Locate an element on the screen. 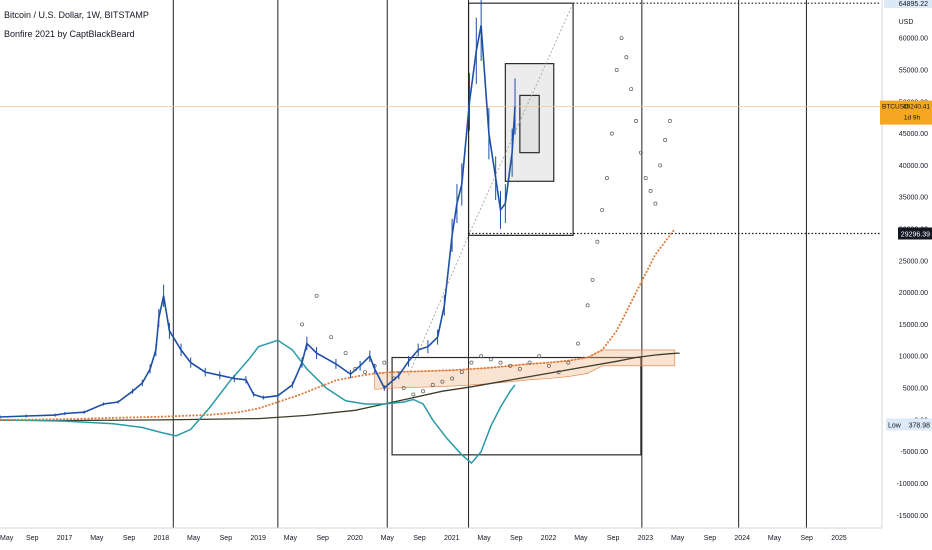 This screenshot has width=932, height=550. series-teal is located at coordinates (258, 402).